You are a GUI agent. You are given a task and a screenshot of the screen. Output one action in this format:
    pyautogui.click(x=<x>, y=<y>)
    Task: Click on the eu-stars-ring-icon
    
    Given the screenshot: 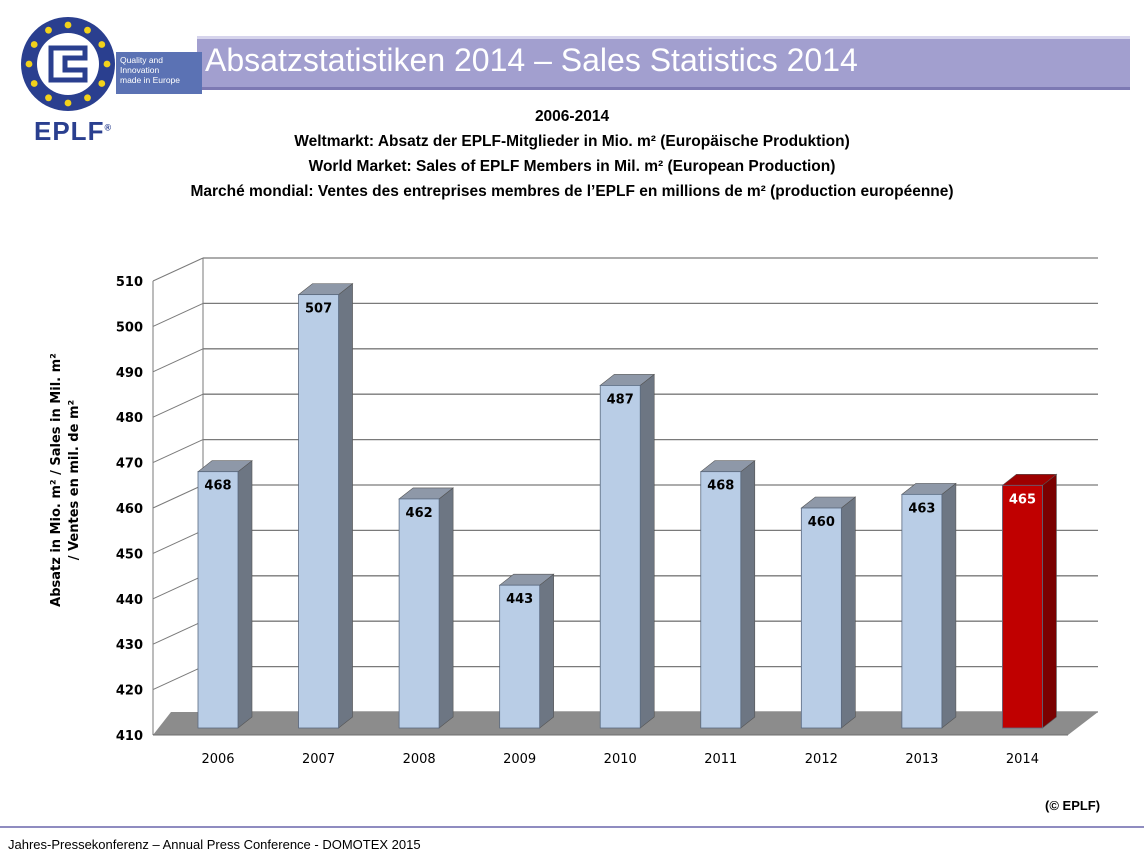 What is the action you would take?
    pyautogui.click(x=68, y=64)
    